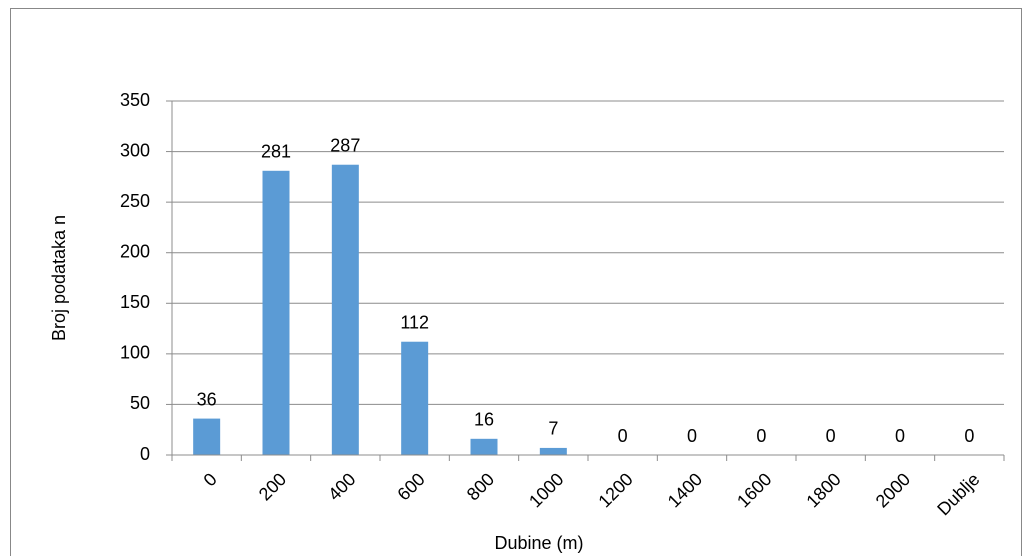  What do you see at coordinates (207, 399) in the screenshot?
I see `data-label: 36` at bounding box center [207, 399].